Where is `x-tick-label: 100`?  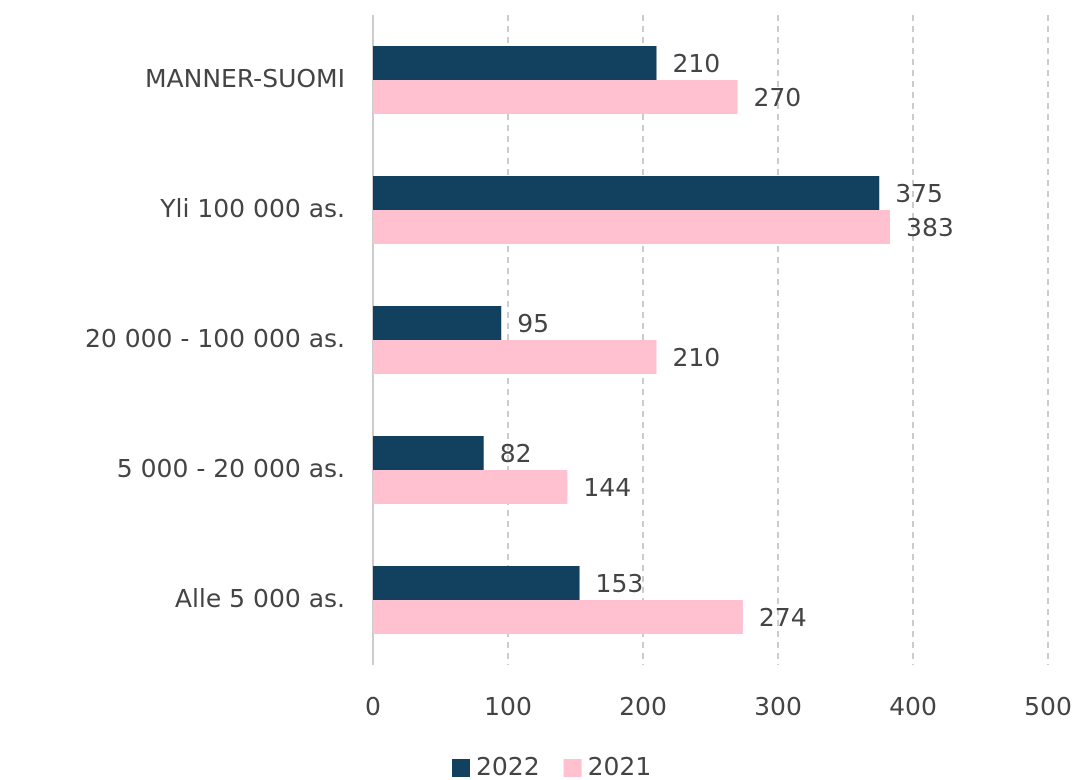
x-tick-label: 100 is located at coordinates (508, 706).